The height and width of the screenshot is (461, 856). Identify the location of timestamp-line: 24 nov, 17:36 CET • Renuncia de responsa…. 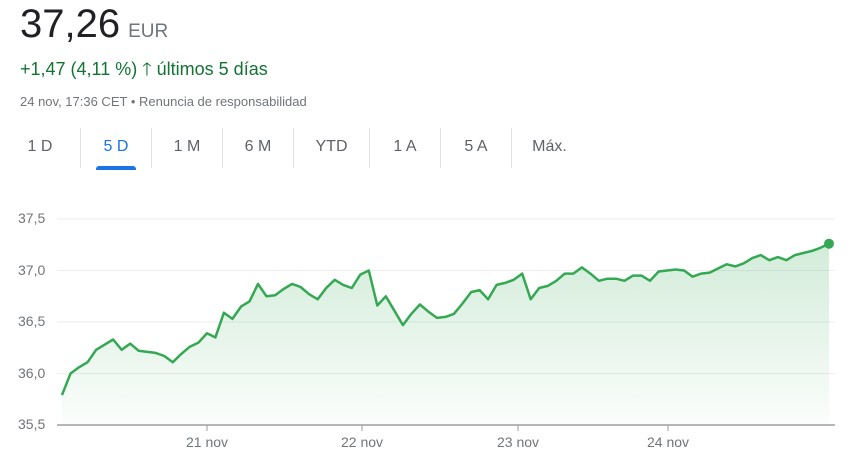
(163, 101).